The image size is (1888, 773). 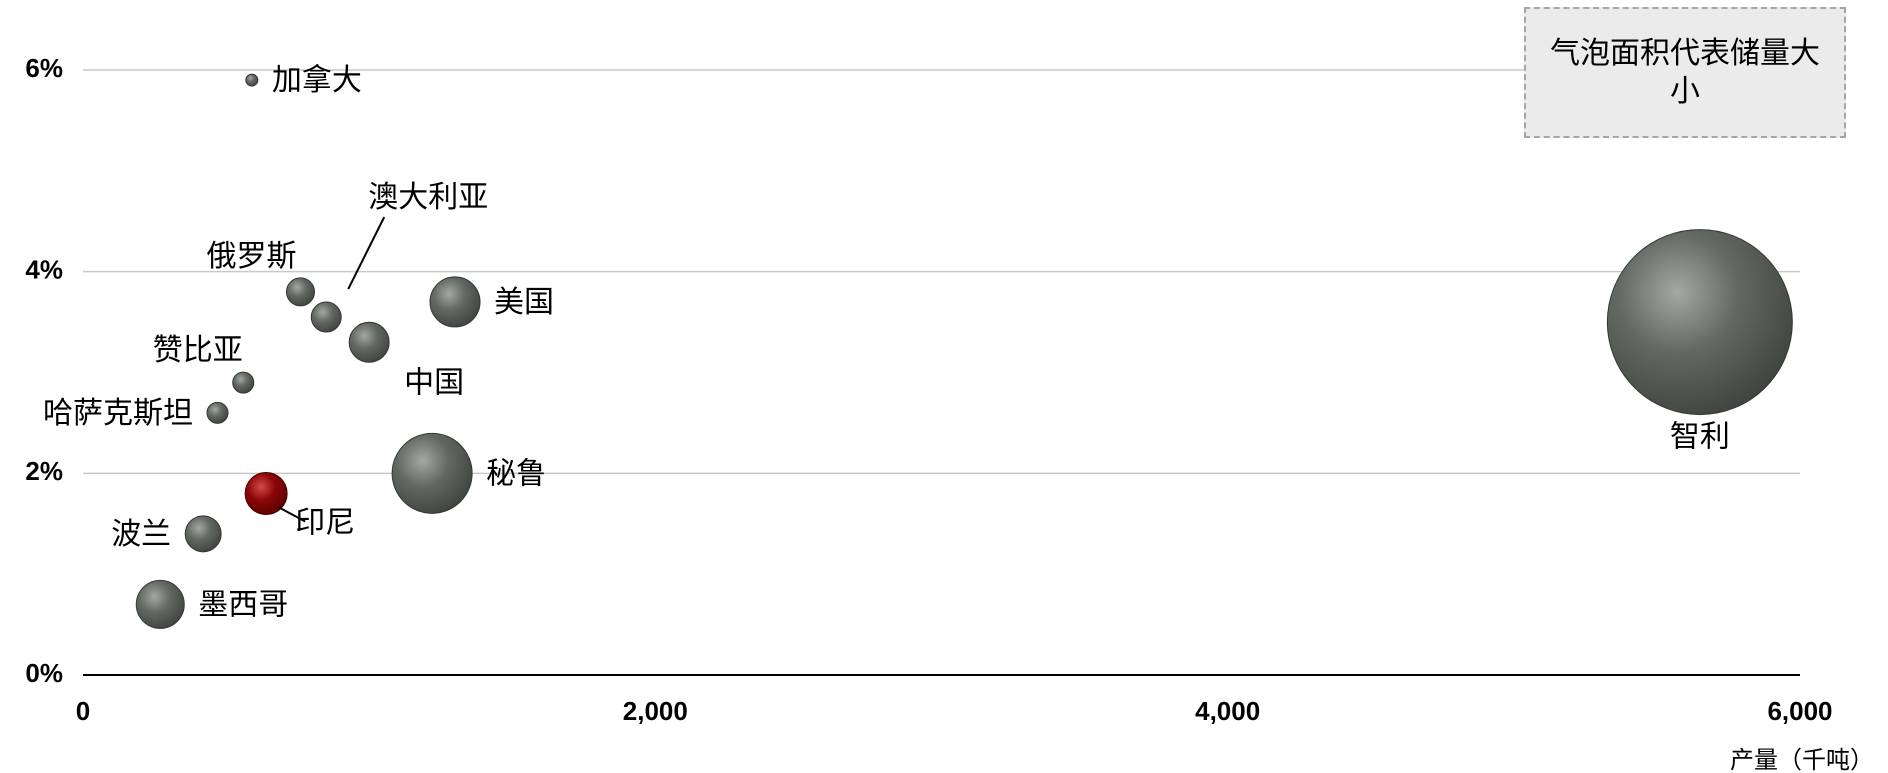 I want to click on bubble-label: 澳大利亚, so click(x=428, y=197).